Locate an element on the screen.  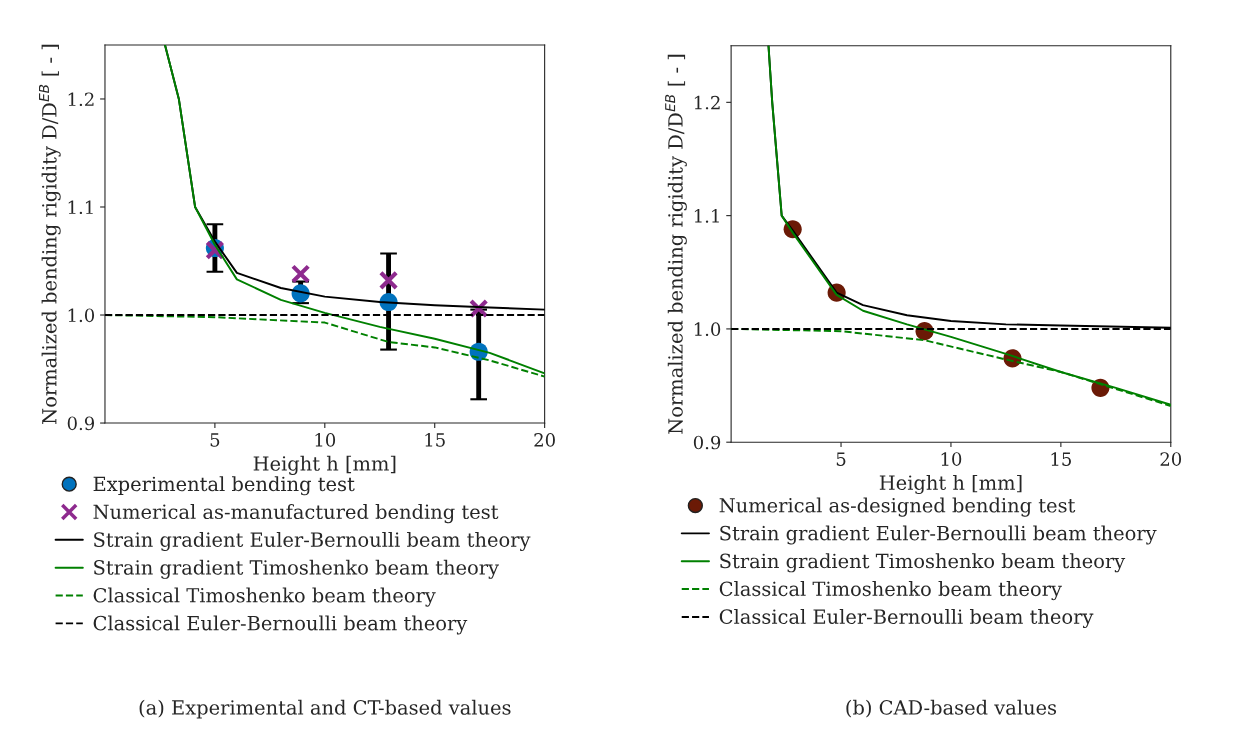
legend-label: Experimental bending test is located at coordinates (224, 486).